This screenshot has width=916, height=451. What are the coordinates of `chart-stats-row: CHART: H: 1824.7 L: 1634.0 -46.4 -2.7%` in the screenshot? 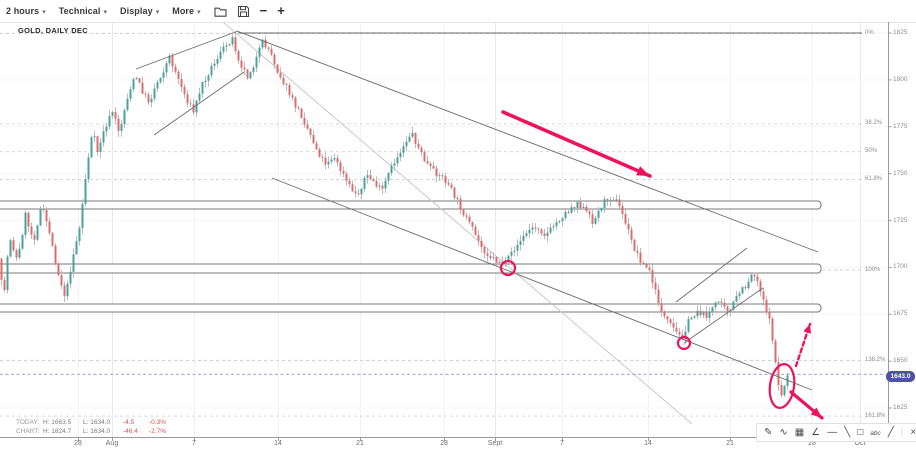 It's located at (95, 431).